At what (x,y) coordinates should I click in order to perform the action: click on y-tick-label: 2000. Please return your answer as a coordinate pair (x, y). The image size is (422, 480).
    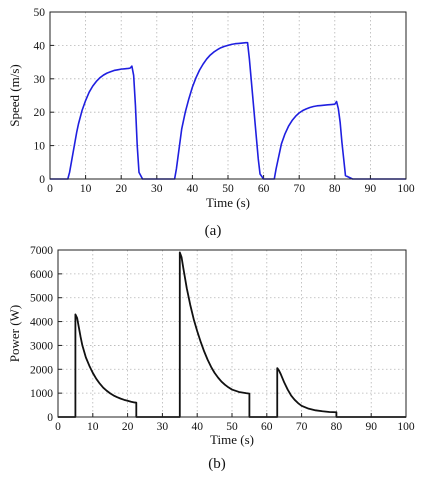
    Looking at the image, I should click on (41, 370).